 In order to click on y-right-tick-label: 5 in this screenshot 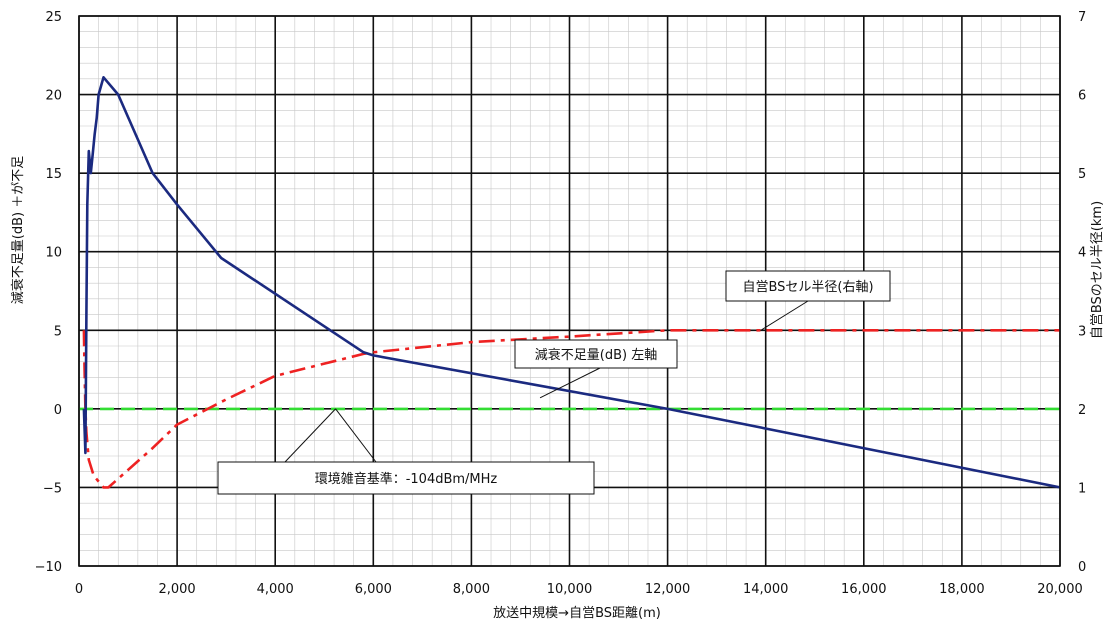, I will do `click(1082, 174)`.